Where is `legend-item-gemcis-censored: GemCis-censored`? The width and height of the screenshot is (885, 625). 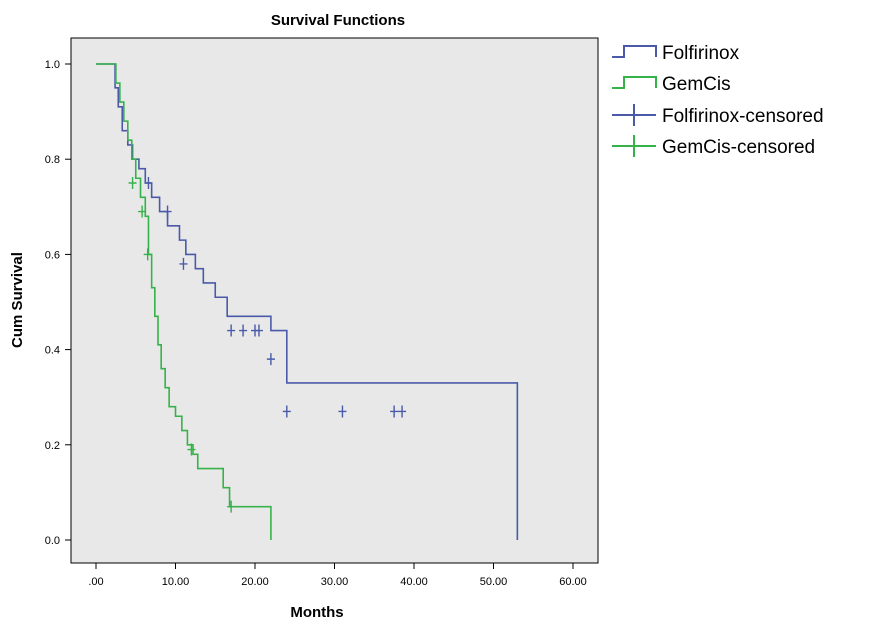 legend-item-gemcis-censored: GemCis-censored is located at coordinates (713, 146).